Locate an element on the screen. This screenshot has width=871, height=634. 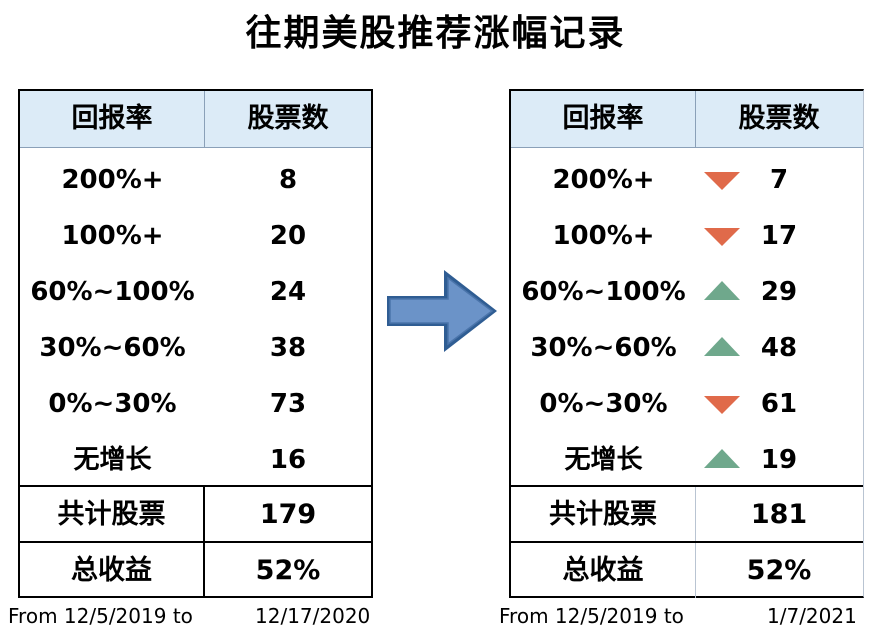
stock-count: 19 is located at coordinates (779, 460).